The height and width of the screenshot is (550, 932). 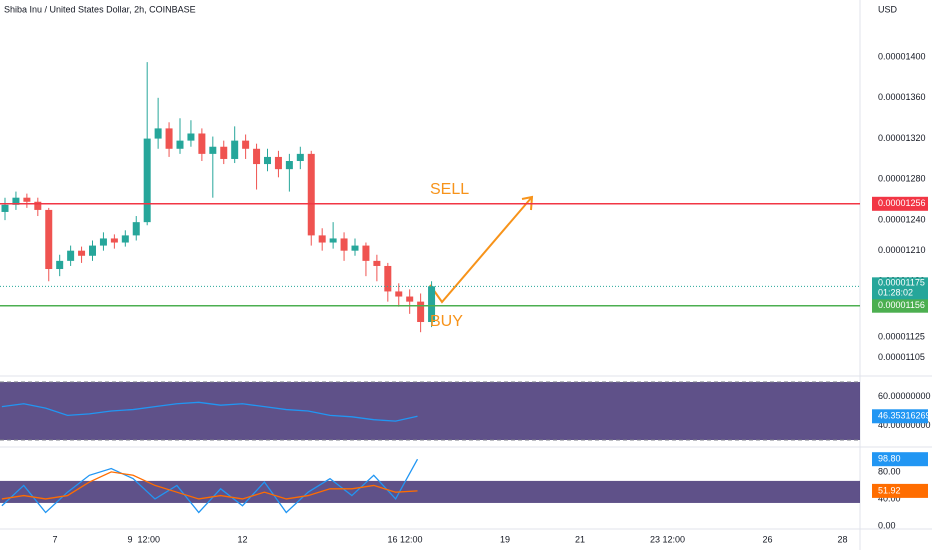 What do you see at coordinates (904, 416) in the screenshot?
I see `value-label: 46.35316269` at bounding box center [904, 416].